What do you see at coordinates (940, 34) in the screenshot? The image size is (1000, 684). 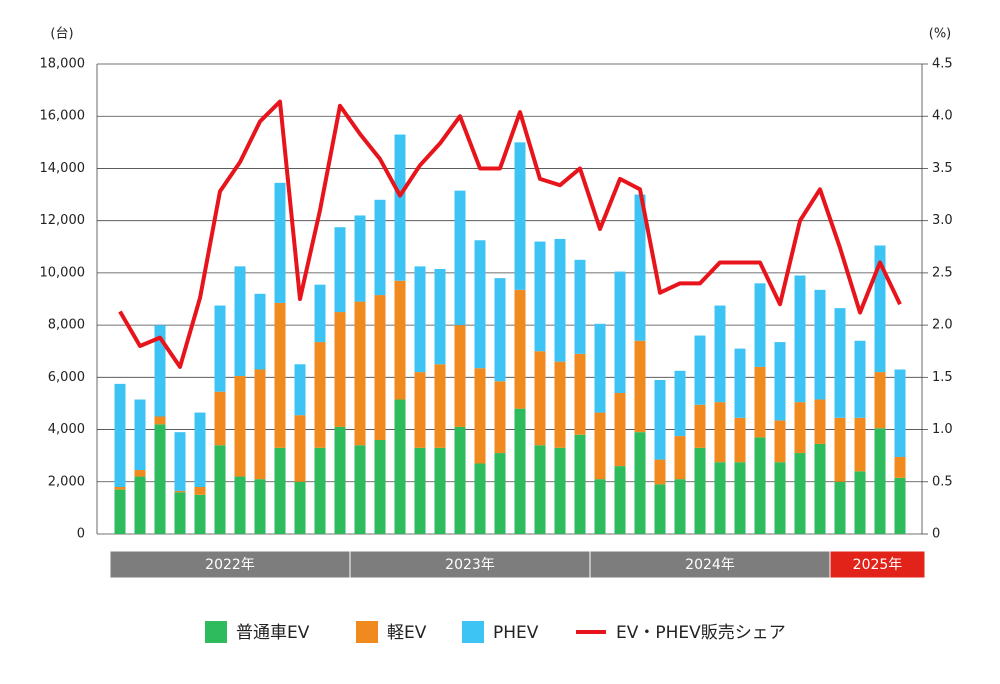 I see `y2-unit: (%)` at bounding box center [940, 34].